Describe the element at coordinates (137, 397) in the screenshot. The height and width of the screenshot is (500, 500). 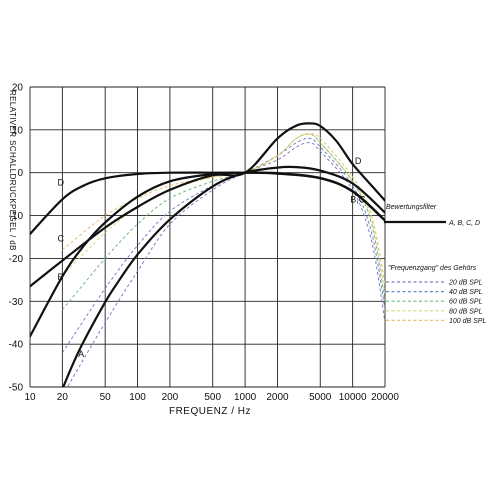
I see `x-tick-label: 100` at that location.